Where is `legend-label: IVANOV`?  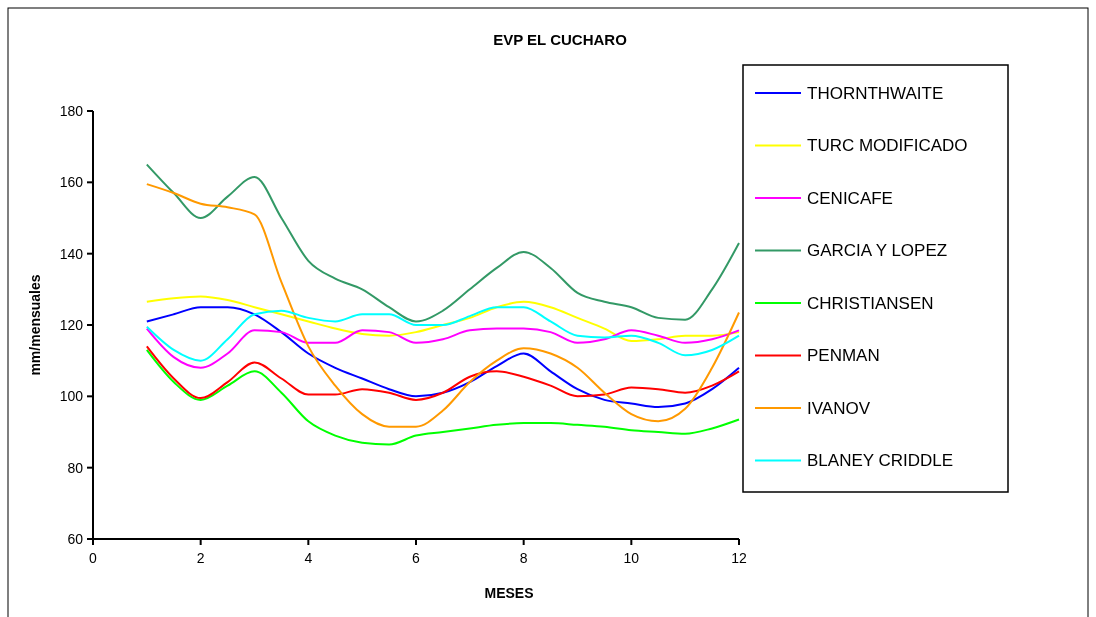
legend-label: IVANOV is located at coordinates (839, 408).